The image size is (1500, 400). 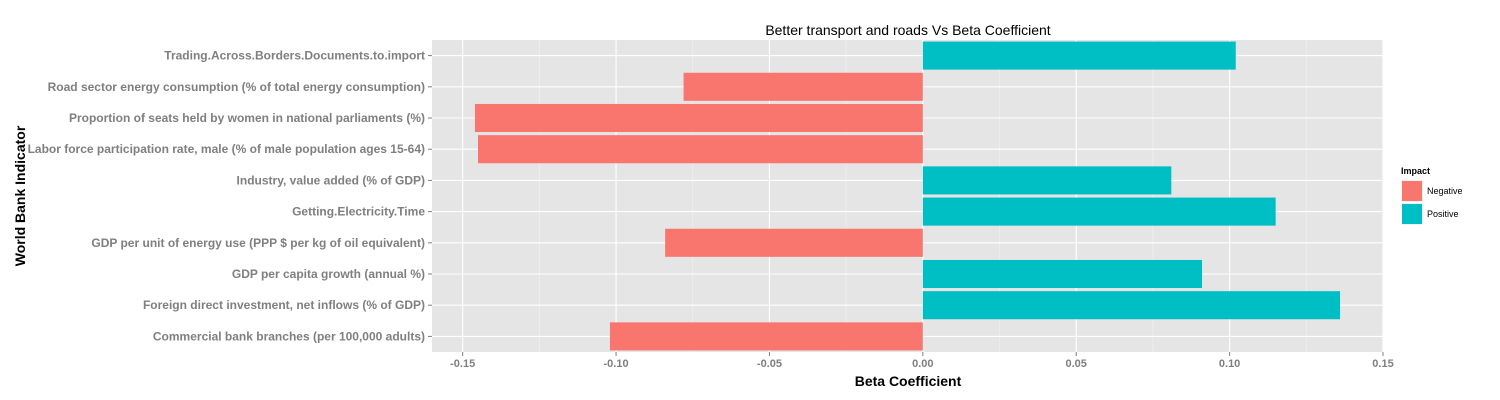 I want to click on legend: Impact Negative Positive, so click(x=1432, y=195).